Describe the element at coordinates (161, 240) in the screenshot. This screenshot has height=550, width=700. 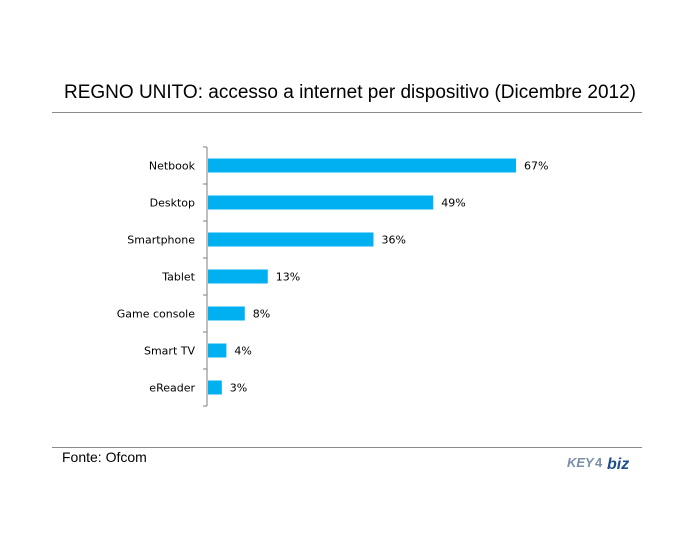
I see `category-label: Smartphone` at that location.